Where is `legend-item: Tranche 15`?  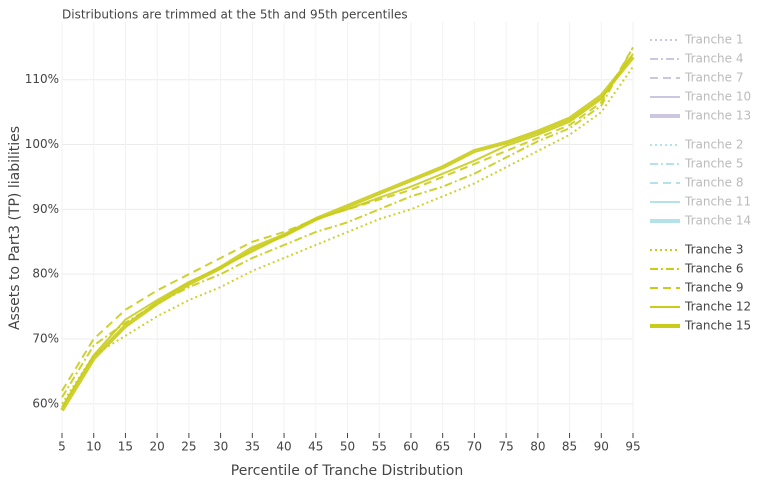 legend-item: Tranche 15 is located at coordinates (700, 326).